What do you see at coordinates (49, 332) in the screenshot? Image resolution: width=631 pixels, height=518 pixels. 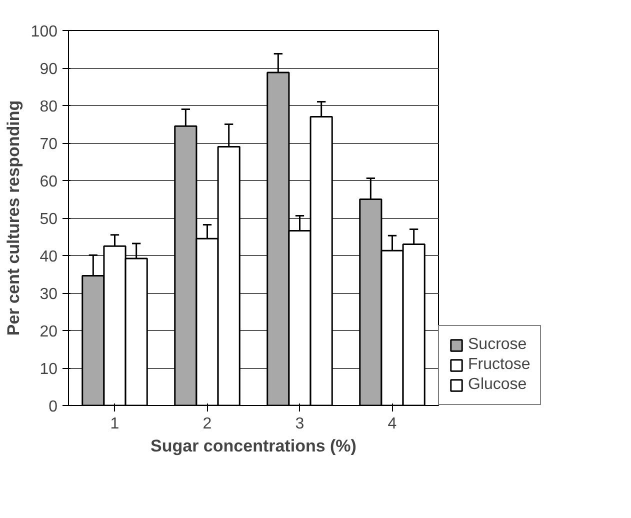 I see `y-tick-label: 20` at bounding box center [49, 332].